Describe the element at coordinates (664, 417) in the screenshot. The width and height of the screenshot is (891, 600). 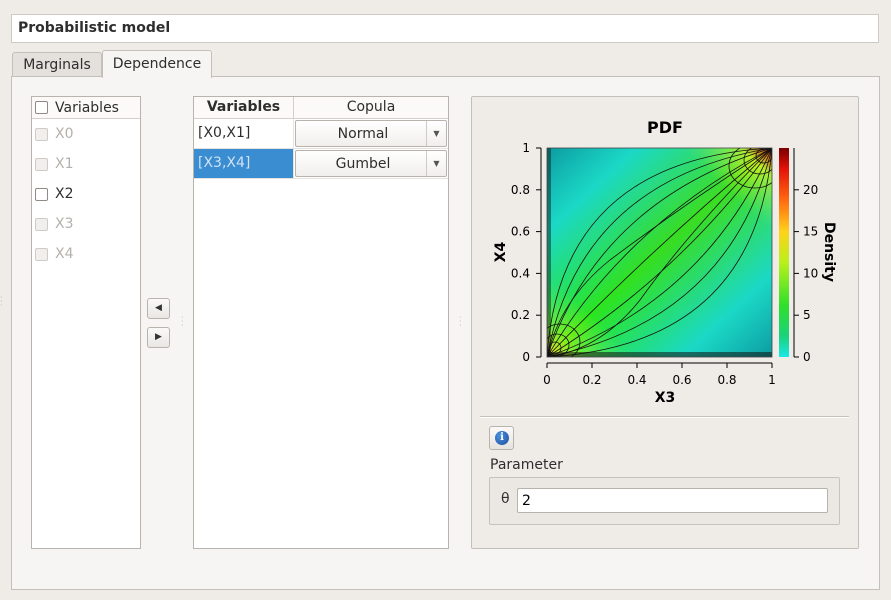
I see `divider` at that location.